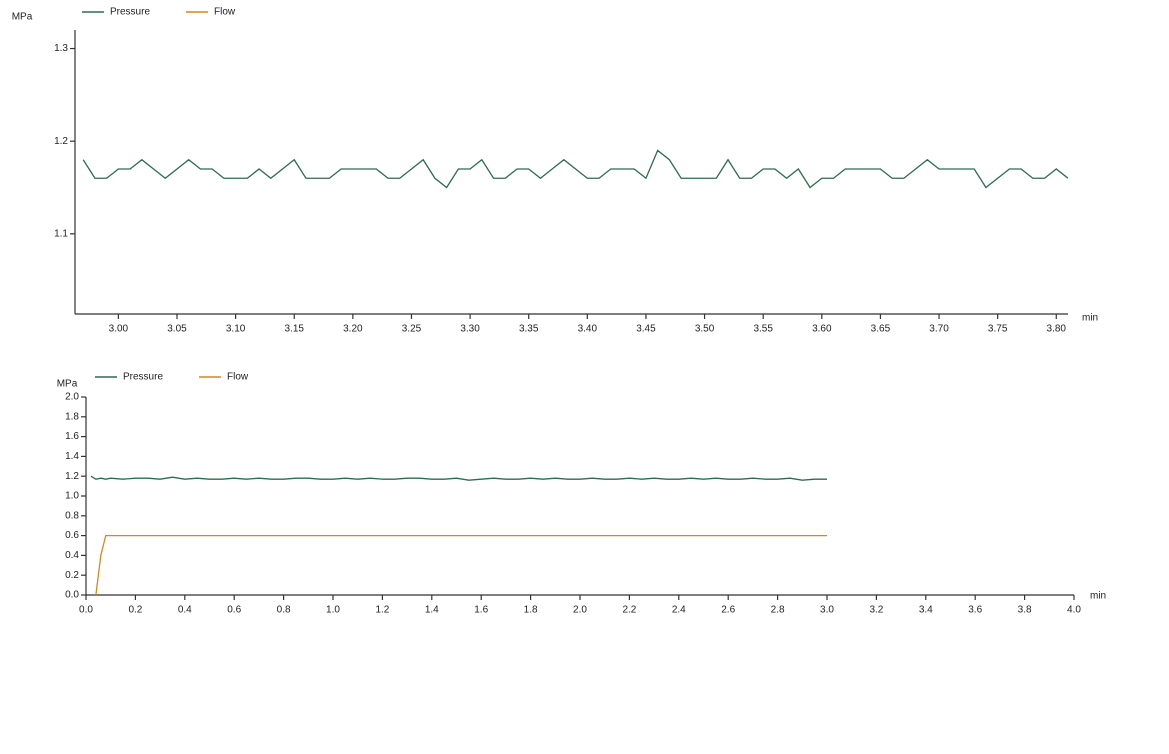 The height and width of the screenshot is (754, 1169). I want to click on y-tick-label: 2.0, so click(72, 397).